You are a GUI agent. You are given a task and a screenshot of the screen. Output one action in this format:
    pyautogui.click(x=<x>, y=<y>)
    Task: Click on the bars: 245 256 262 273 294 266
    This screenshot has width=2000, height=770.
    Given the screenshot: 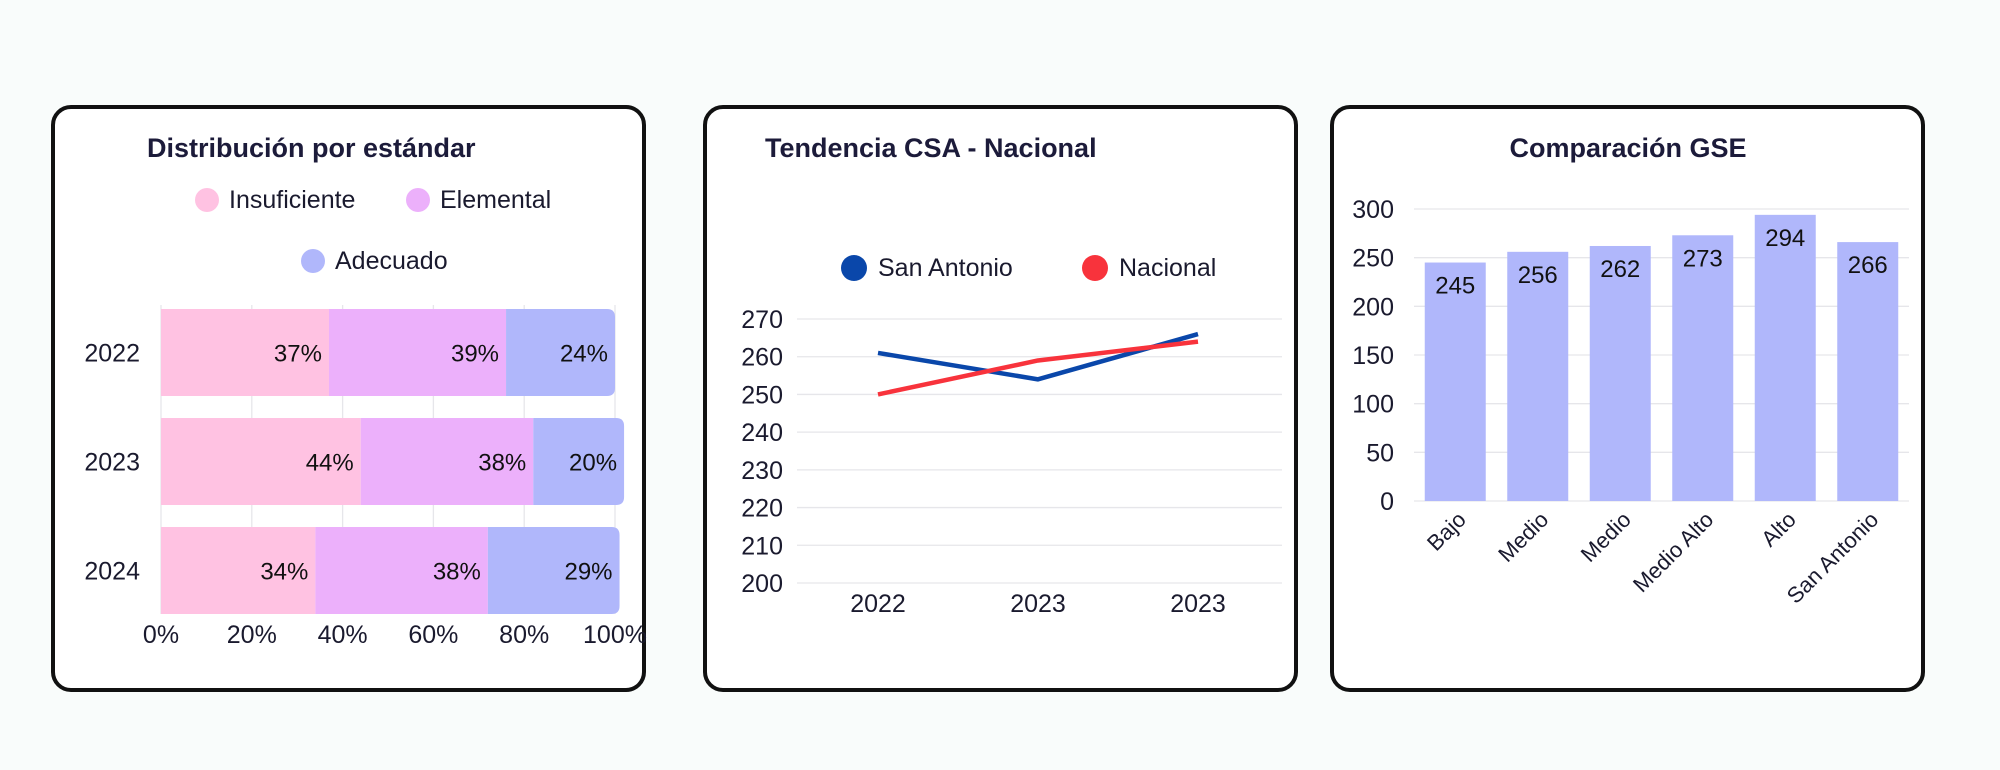 What is the action you would take?
    pyautogui.click(x=1661, y=358)
    